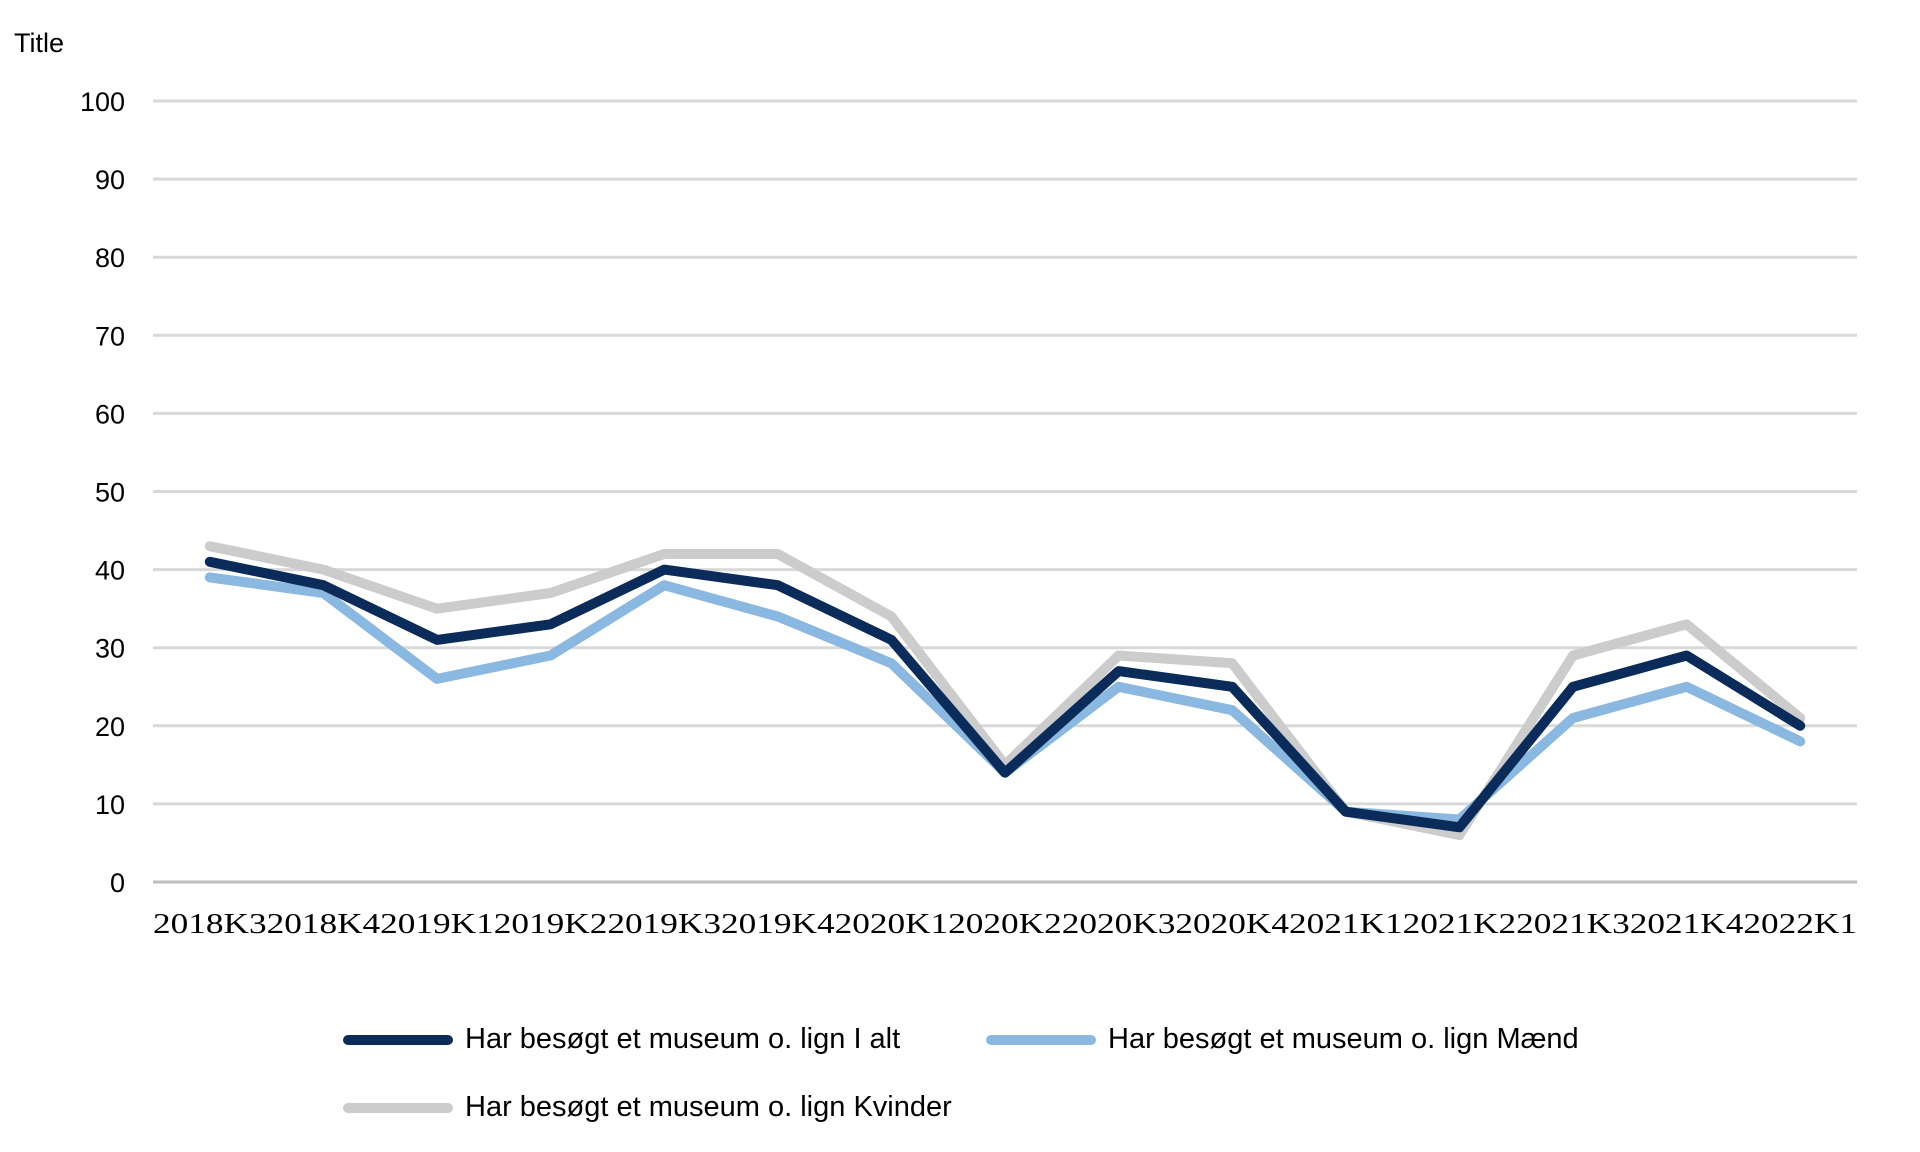 Image resolution: width=1920 pixels, height=1152 pixels. I want to click on x-tick-label: 2021K4, so click(1687, 924).